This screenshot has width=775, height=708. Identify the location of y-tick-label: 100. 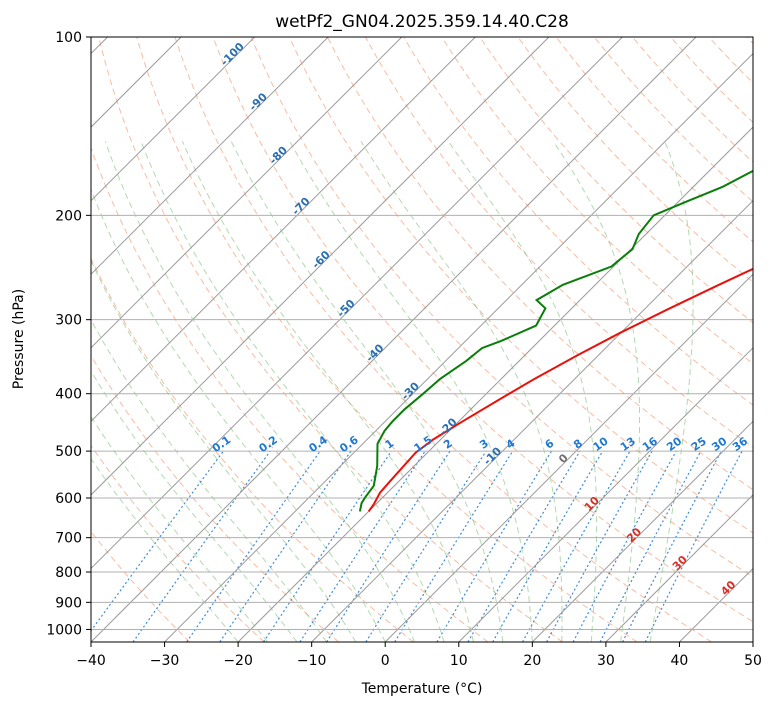
(68, 38).